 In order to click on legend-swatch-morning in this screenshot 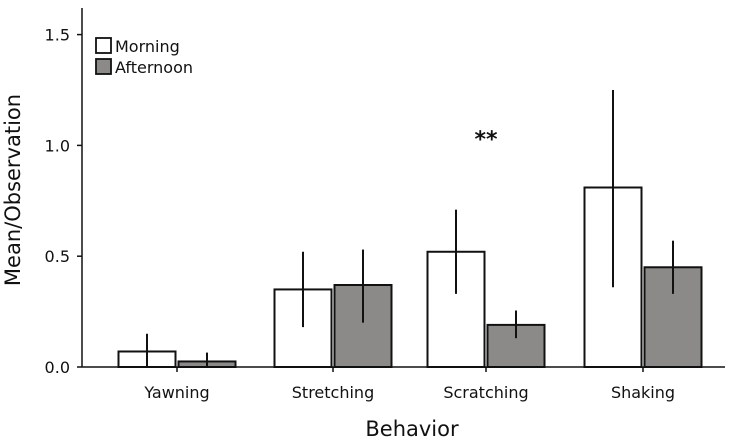, I will do `click(103, 45)`.